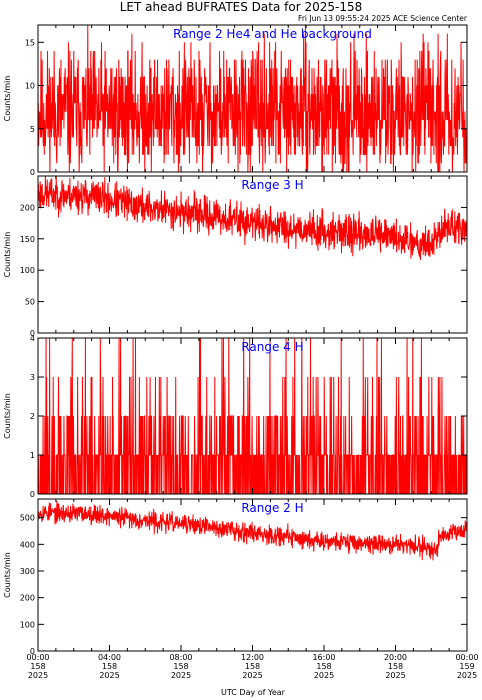 The height and width of the screenshot is (700, 482). I want to click on y-tick-label: 300, so click(27, 571).